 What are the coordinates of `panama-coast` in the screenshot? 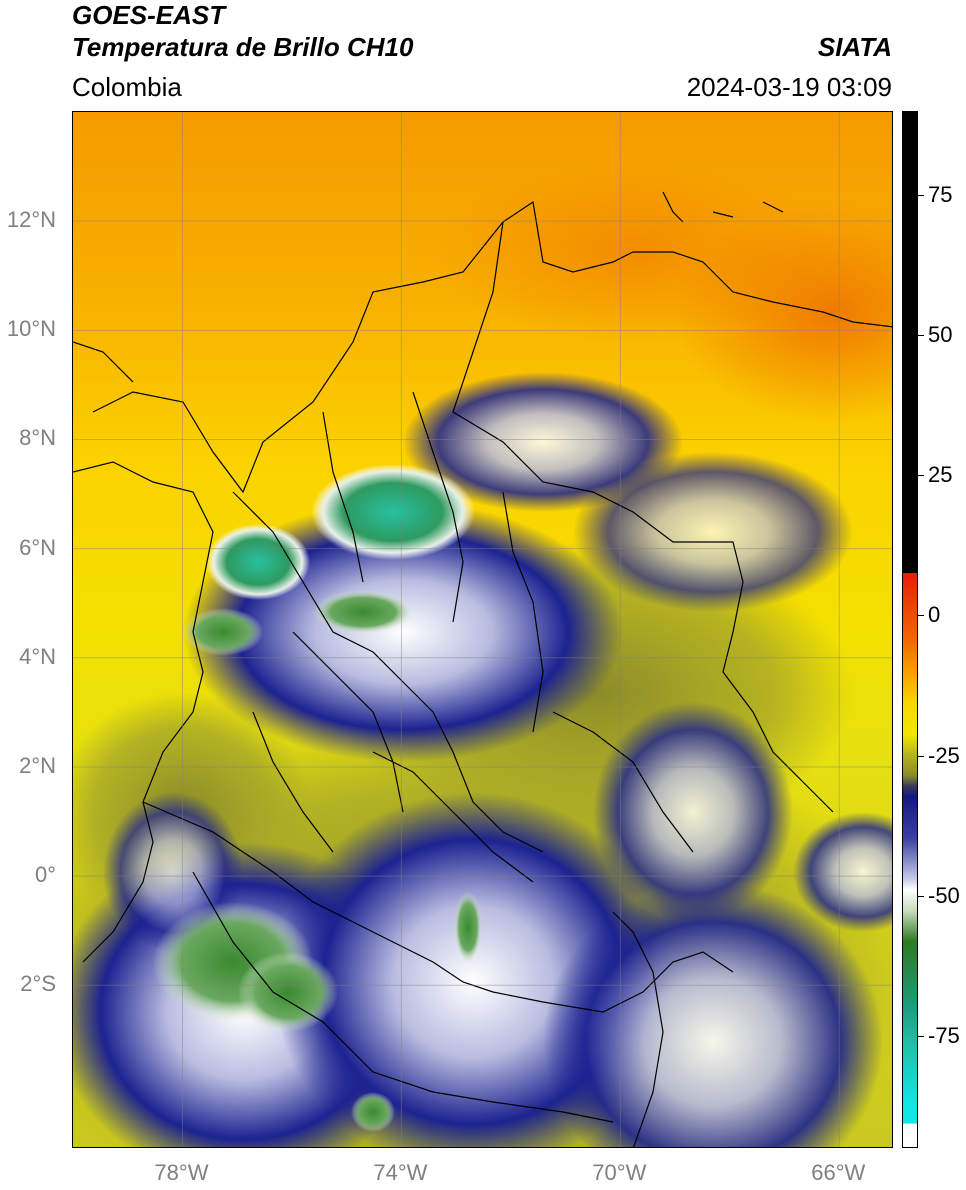 It's located at (103, 362).